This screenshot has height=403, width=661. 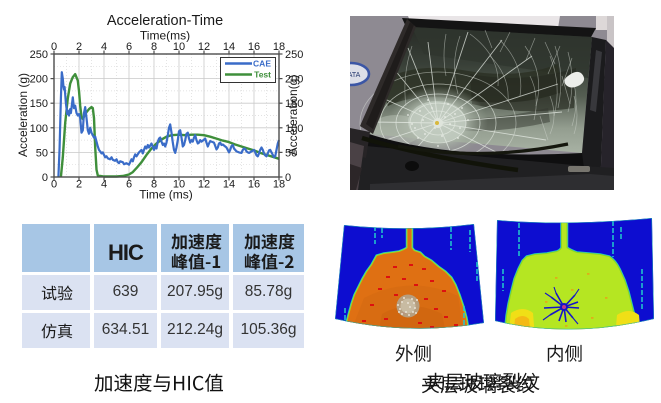 What do you see at coordinates (355, 75) in the screenshot?
I see `svg-text: ATA` at bounding box center [355, 75].